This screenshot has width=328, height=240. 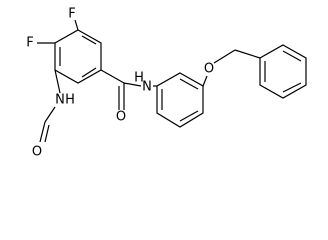 What do you see at coordinates (180, 100) in the screenshot?
I see `ring-b` at bounding box center [180, 100].